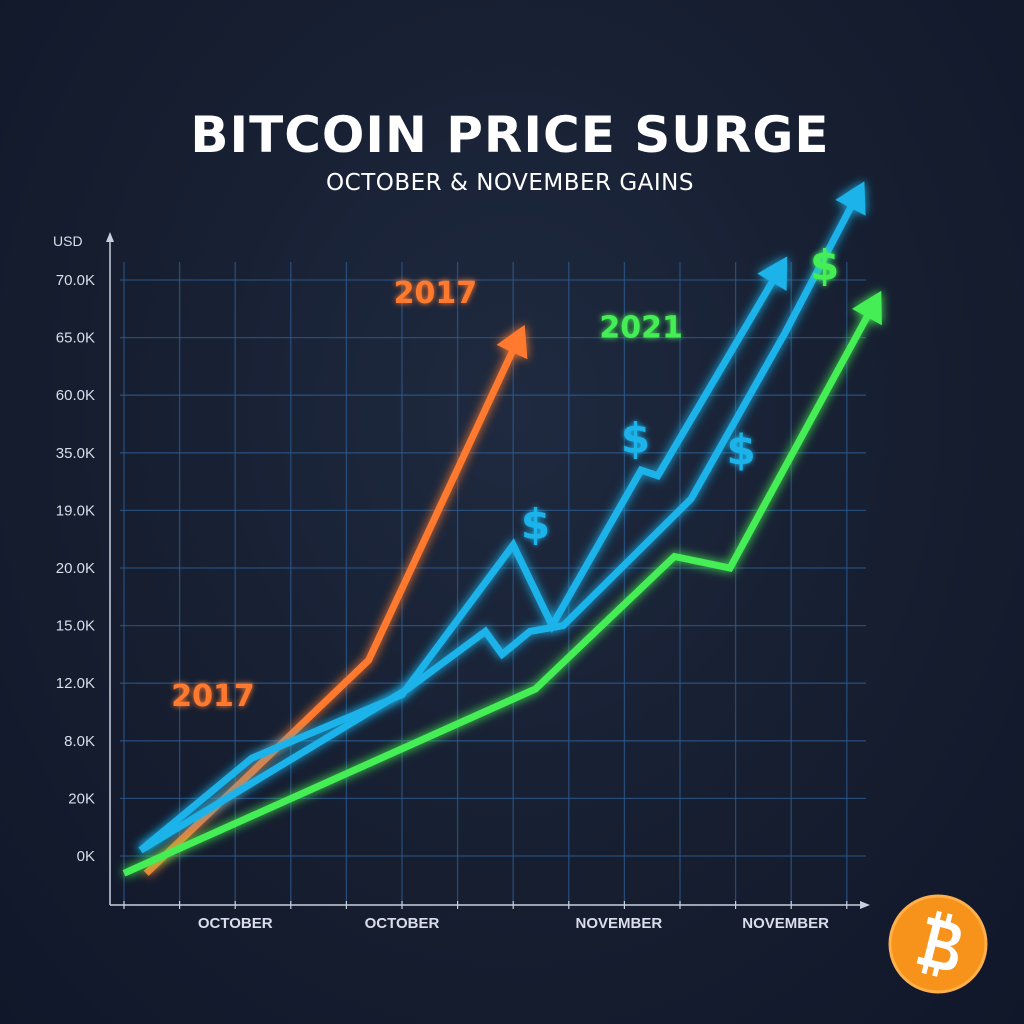 This screenshot has height=1024, width=1024. What do you see at coordinates (79, 741) in the screenshot?
I see `y-tick-label: 8.0K` at bounding box center [79, 741].